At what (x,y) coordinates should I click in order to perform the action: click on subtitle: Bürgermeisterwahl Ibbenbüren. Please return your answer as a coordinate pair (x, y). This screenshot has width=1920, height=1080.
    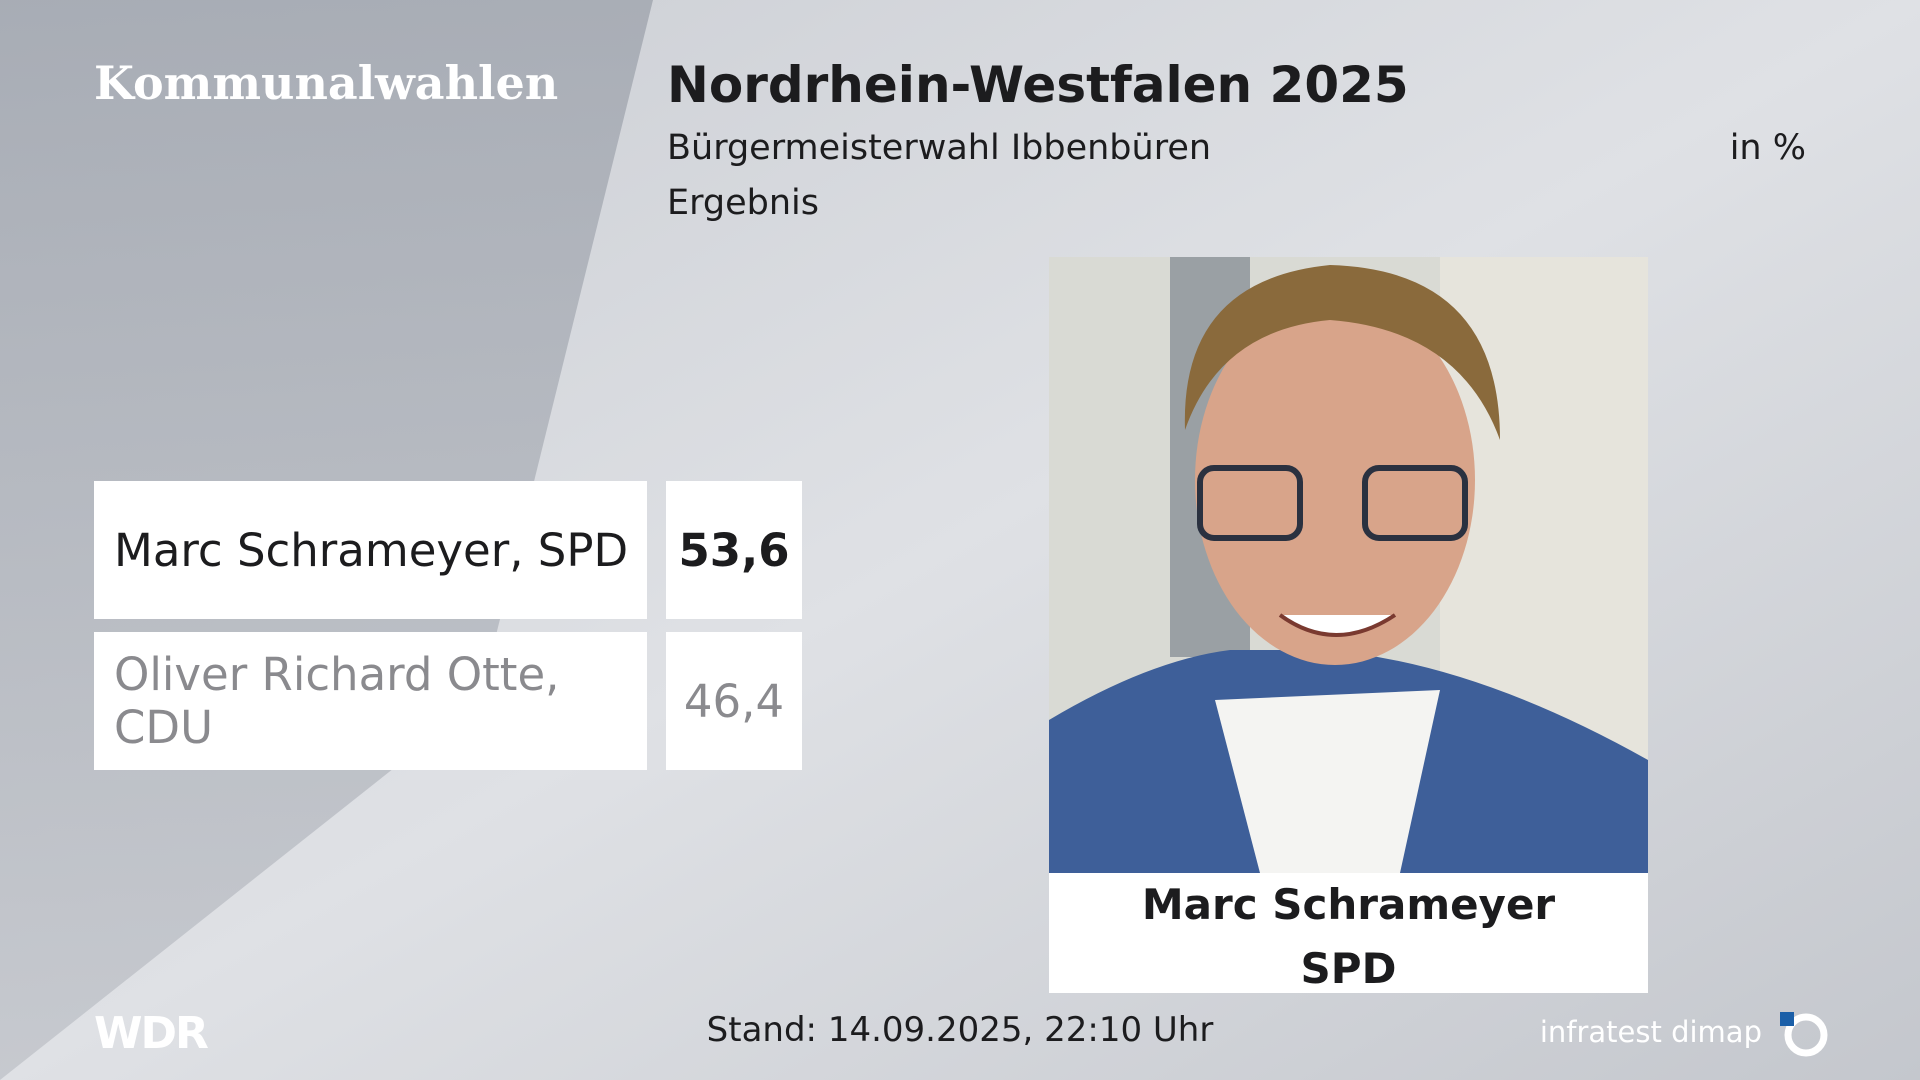
    Looking at the image, I should click on (939, 148).